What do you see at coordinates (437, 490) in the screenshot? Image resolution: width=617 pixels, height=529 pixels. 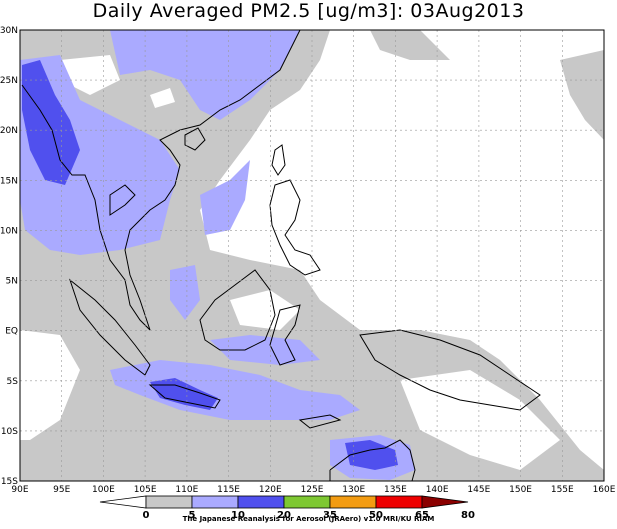 I see `x-tick-label: 140E` at bounding box center [437, 490].